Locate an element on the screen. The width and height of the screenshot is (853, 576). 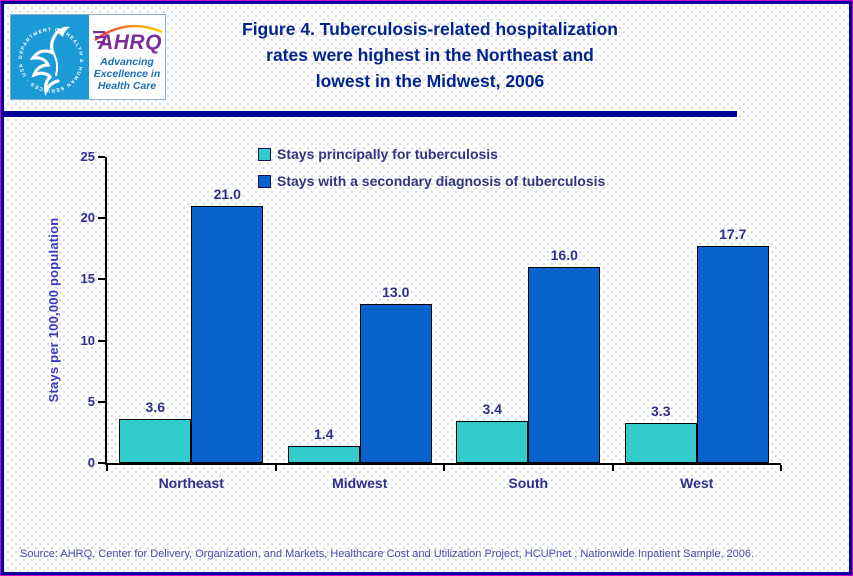
y-tick-label: 0 is located at coordinates (91, 462).